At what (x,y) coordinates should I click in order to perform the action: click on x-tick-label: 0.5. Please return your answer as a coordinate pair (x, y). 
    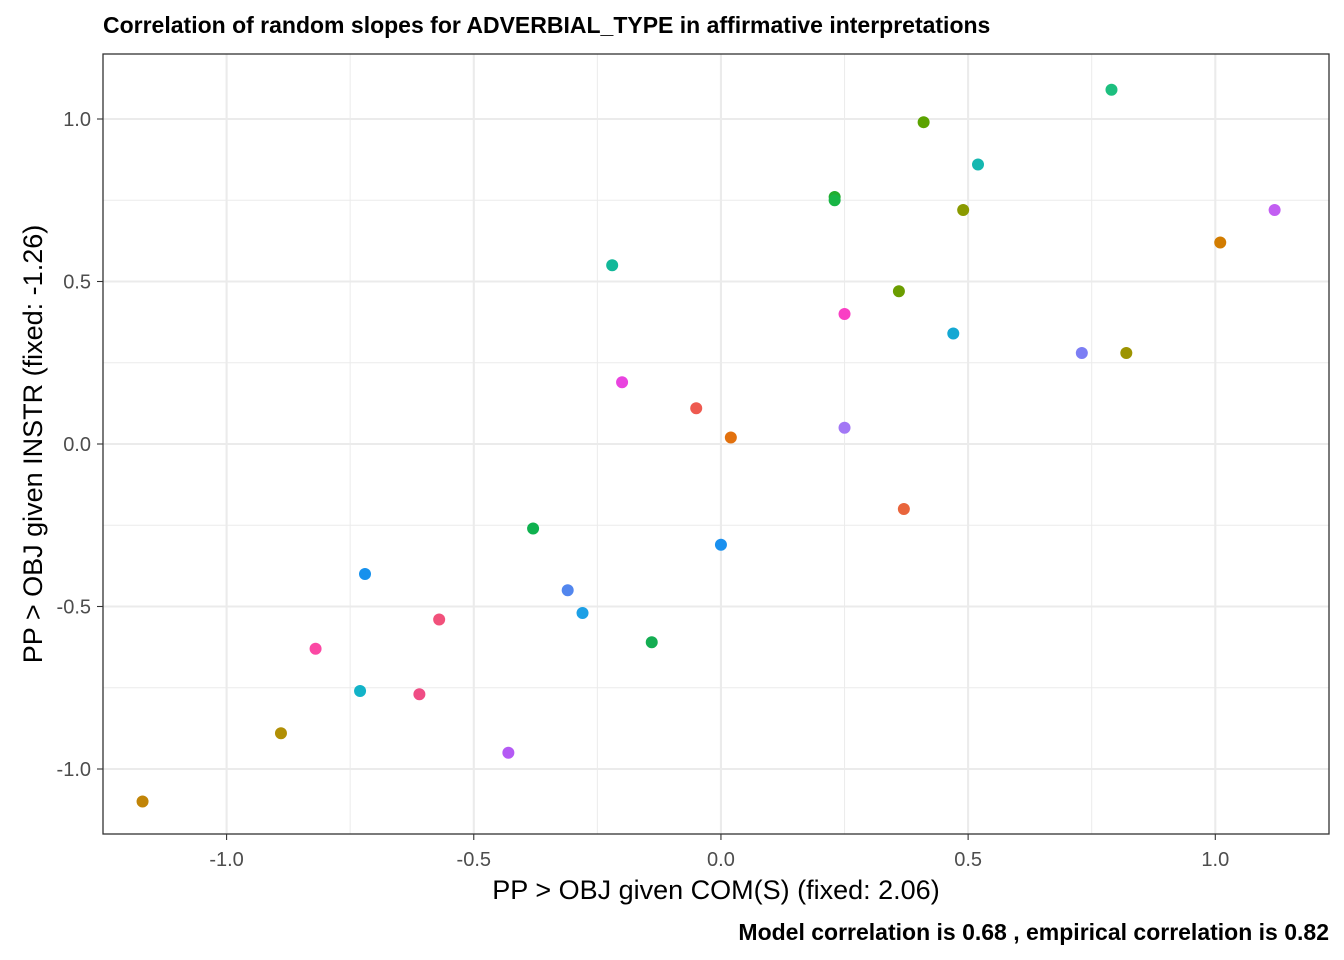
    Looking at the image, I should click on (968, 860).